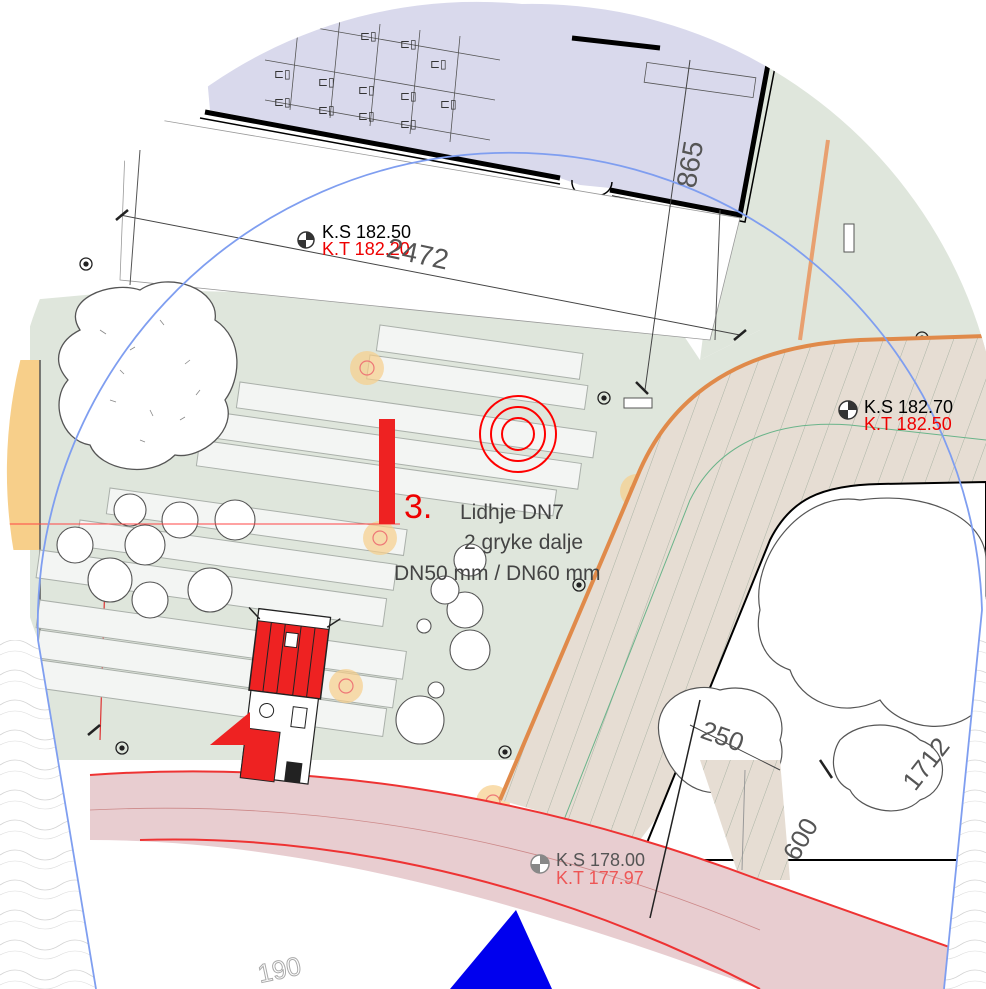 This screenshot has height=989, width=986. I want to click on chairs: ⊏▯ ⊏▯ ⊏▯ ⊏▯ ⊏▯ ⊏▯ ⊏▯ ⊏▯ ⊏▯ ⊏▯ ⊏▯ ⊏▯, so click(365, 80).